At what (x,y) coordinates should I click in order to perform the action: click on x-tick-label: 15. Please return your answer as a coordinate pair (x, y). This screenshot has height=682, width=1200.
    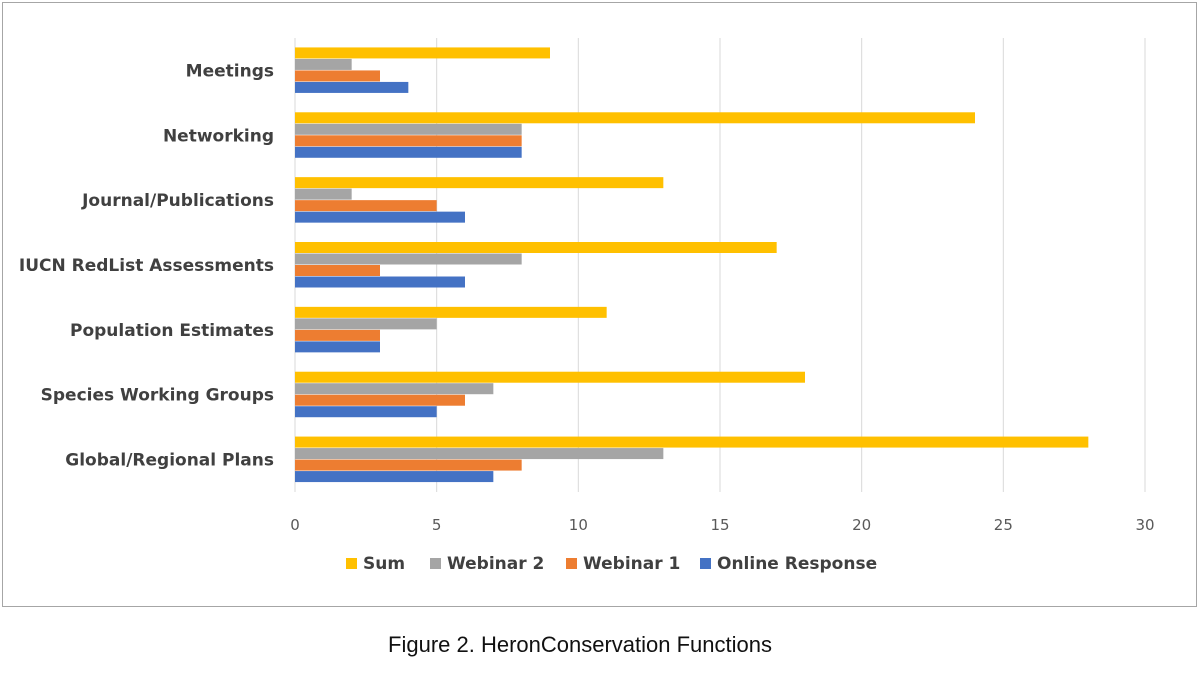
    Looking at the image, I should click on (719, 525).